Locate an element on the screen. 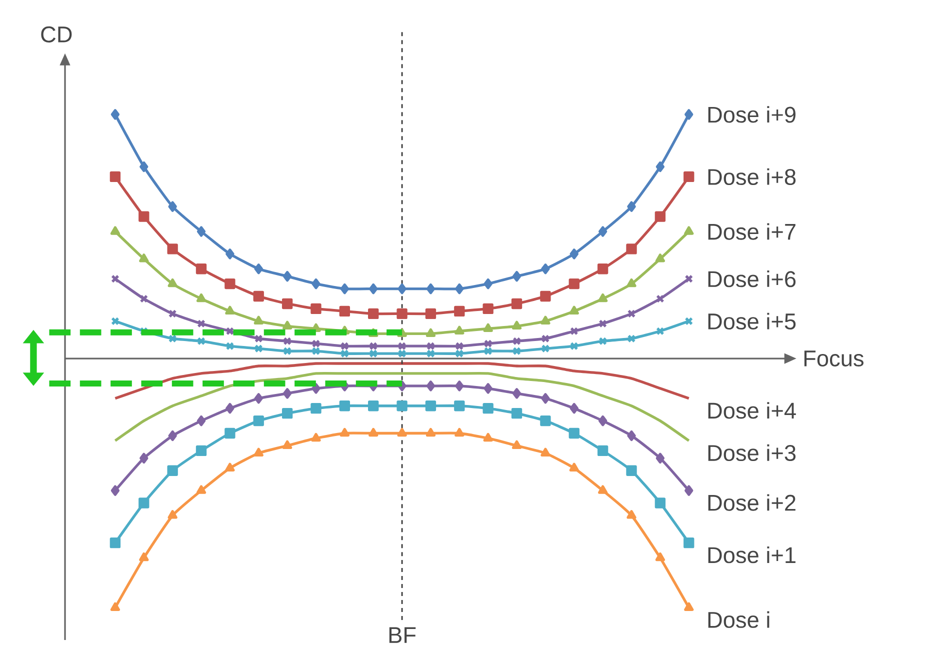 The height and width of the screenshot is (664, 940). x-axis-title: Focus is located at coordinates (834, 358).